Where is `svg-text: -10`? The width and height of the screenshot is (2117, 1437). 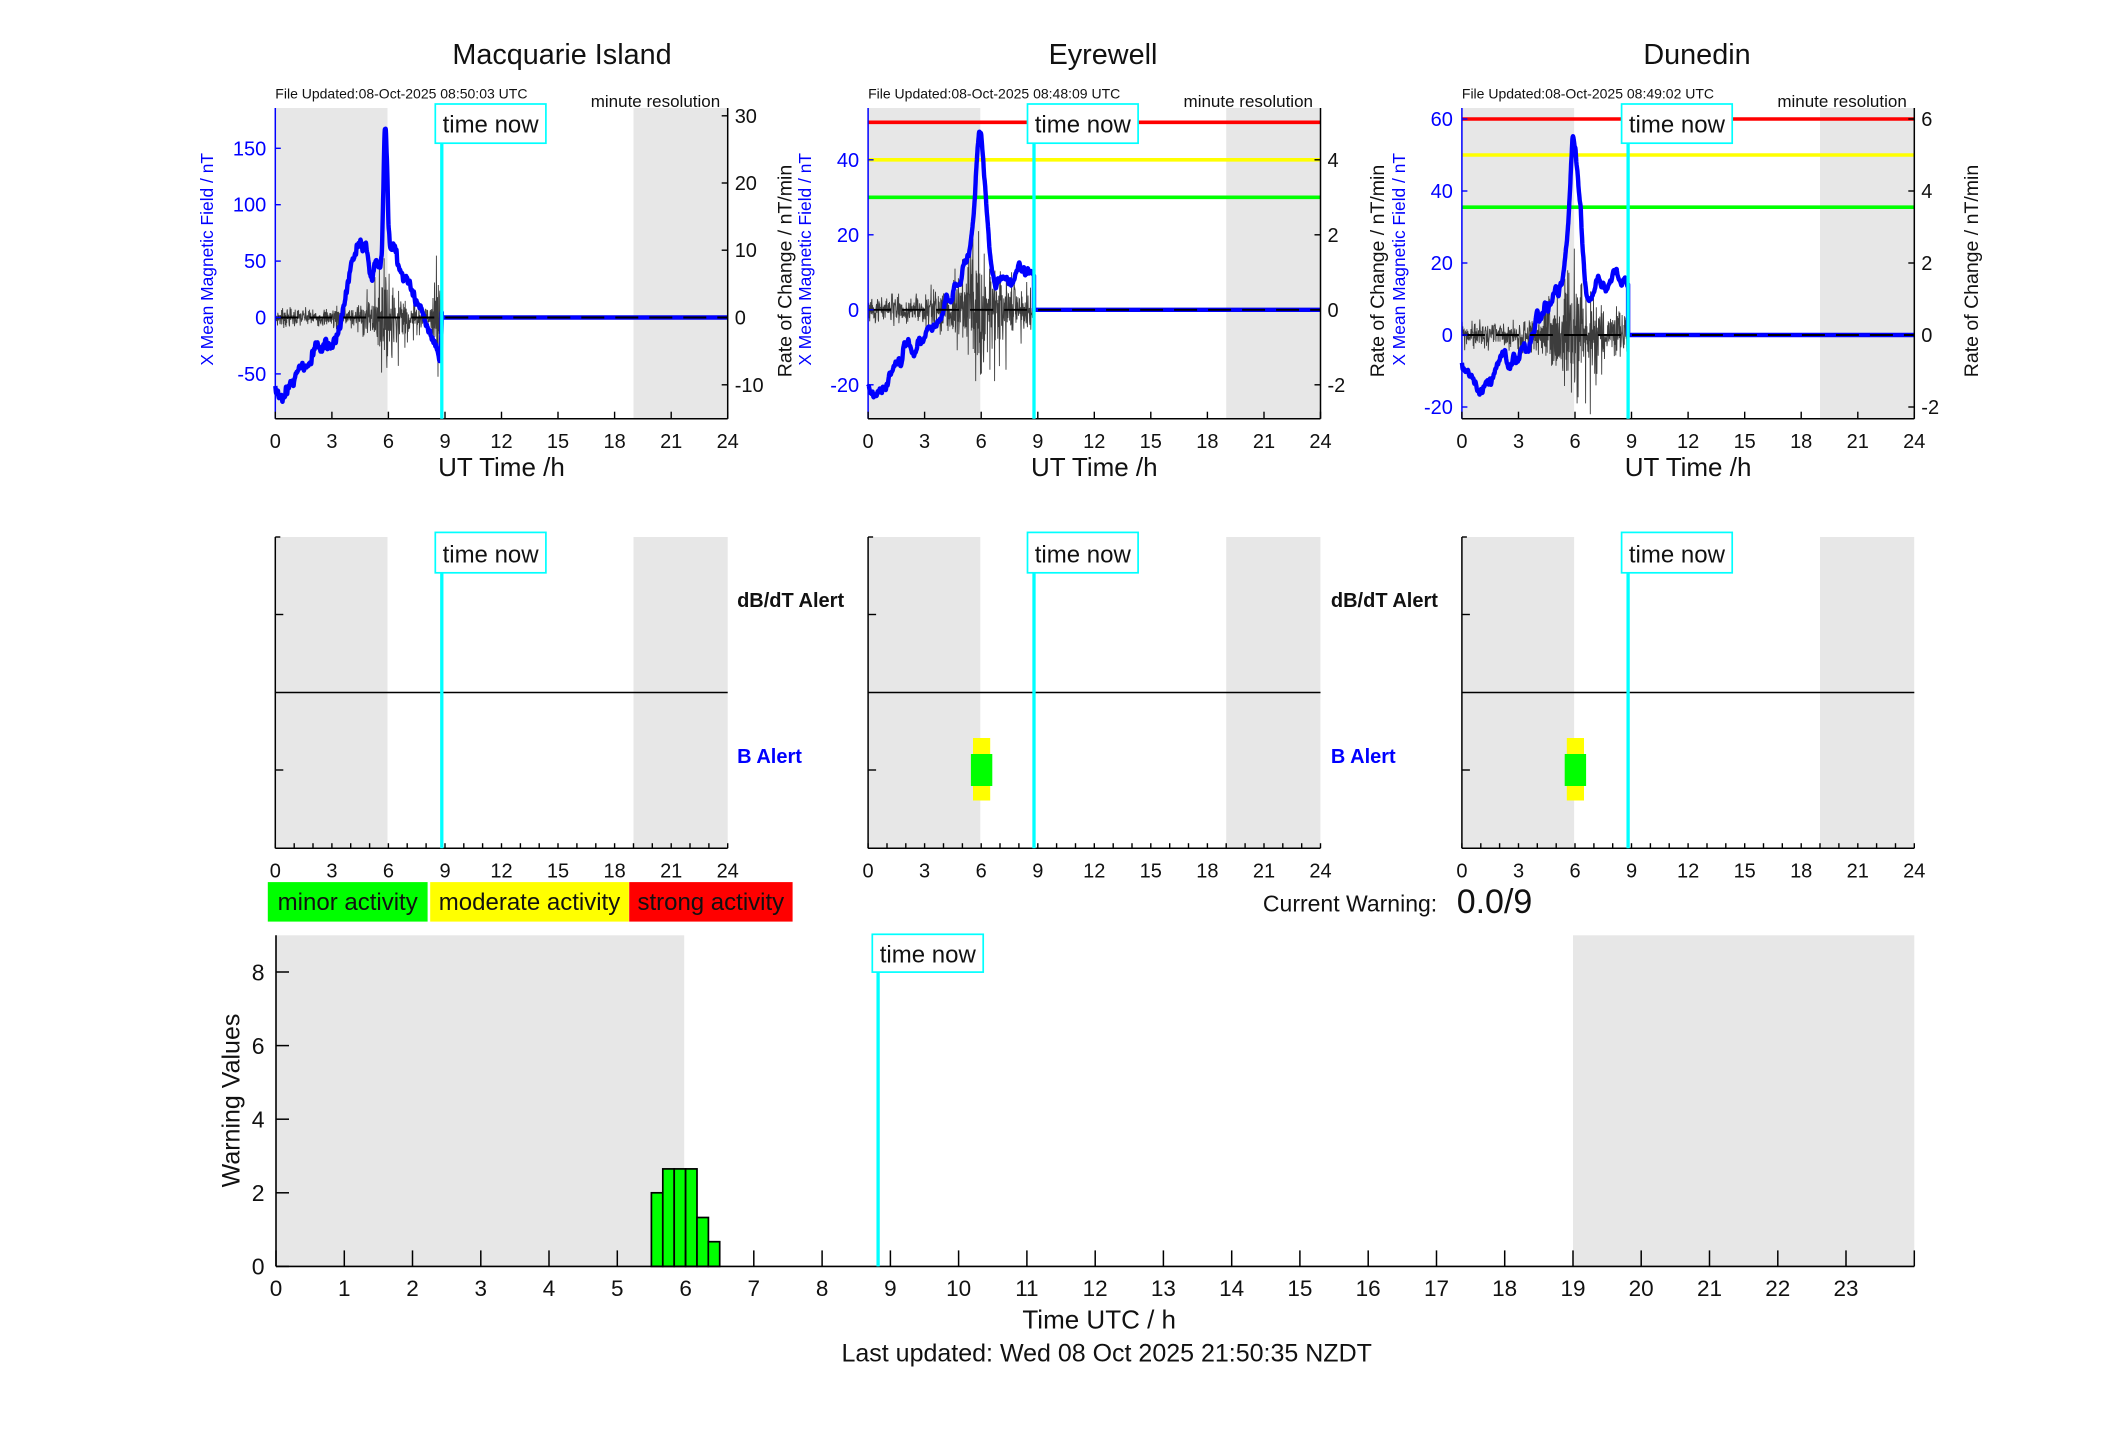 svg-text: -10 is located at coordinates (749, 386).